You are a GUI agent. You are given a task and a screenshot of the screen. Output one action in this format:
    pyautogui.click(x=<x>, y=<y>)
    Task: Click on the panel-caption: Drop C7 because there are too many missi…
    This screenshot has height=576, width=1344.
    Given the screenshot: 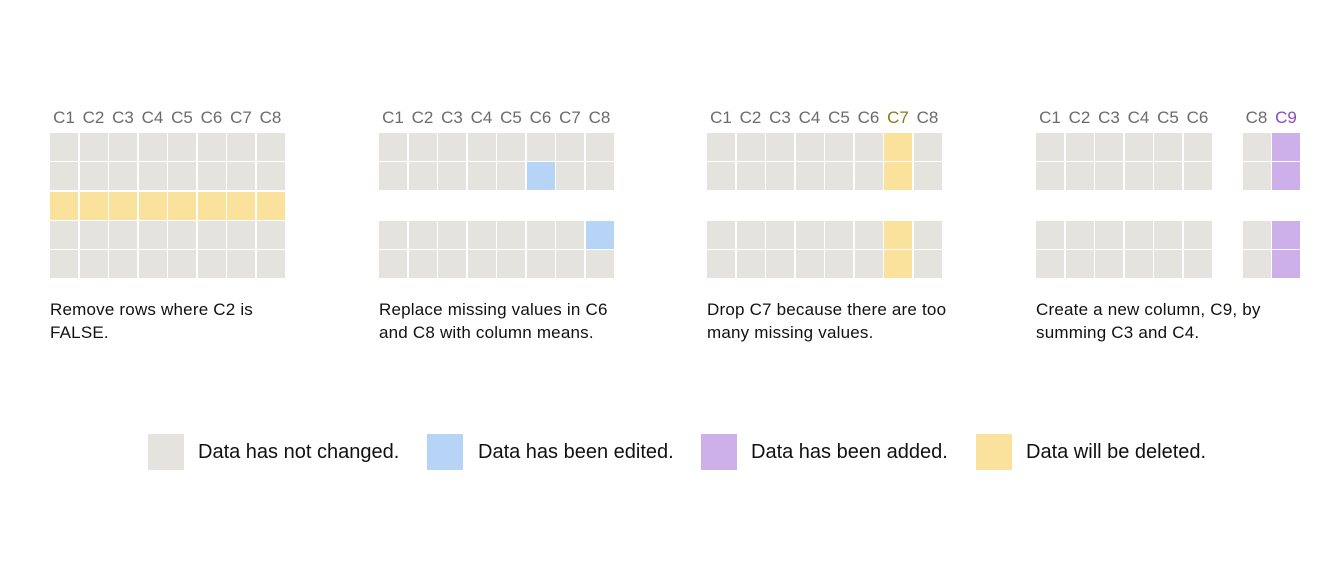 What is the action you would take?
    pyautogui.click(x=827, y=321)
    